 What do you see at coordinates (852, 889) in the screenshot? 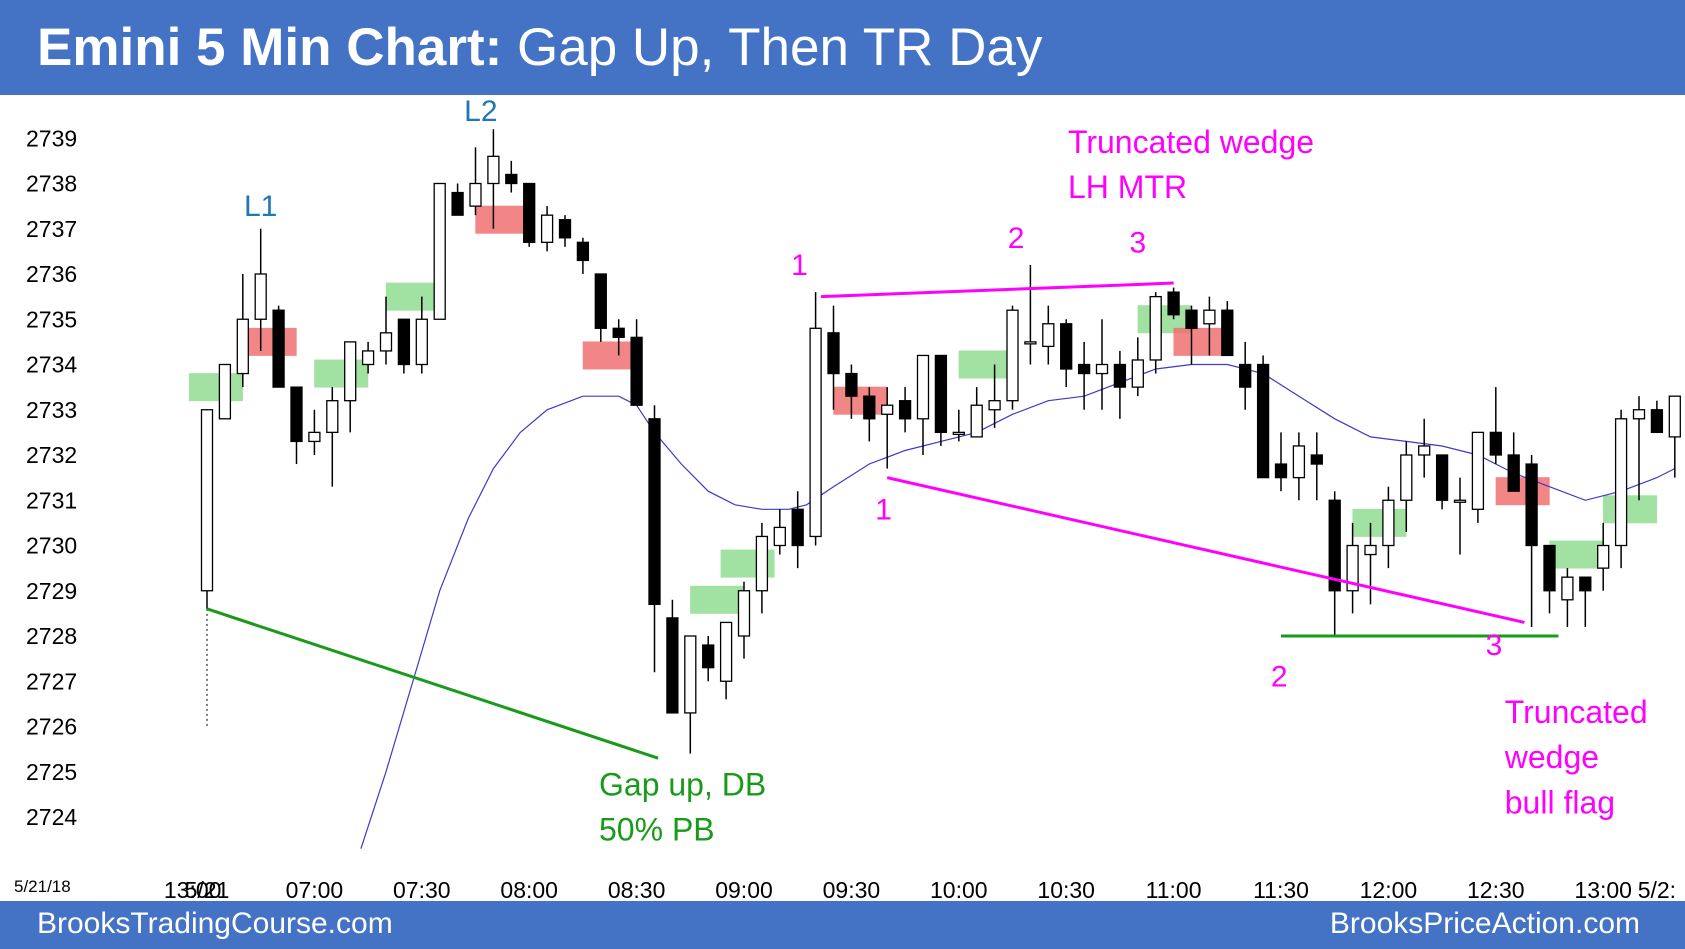
I see `x-tick-label: 09:30` at bounding box center [852, 889].